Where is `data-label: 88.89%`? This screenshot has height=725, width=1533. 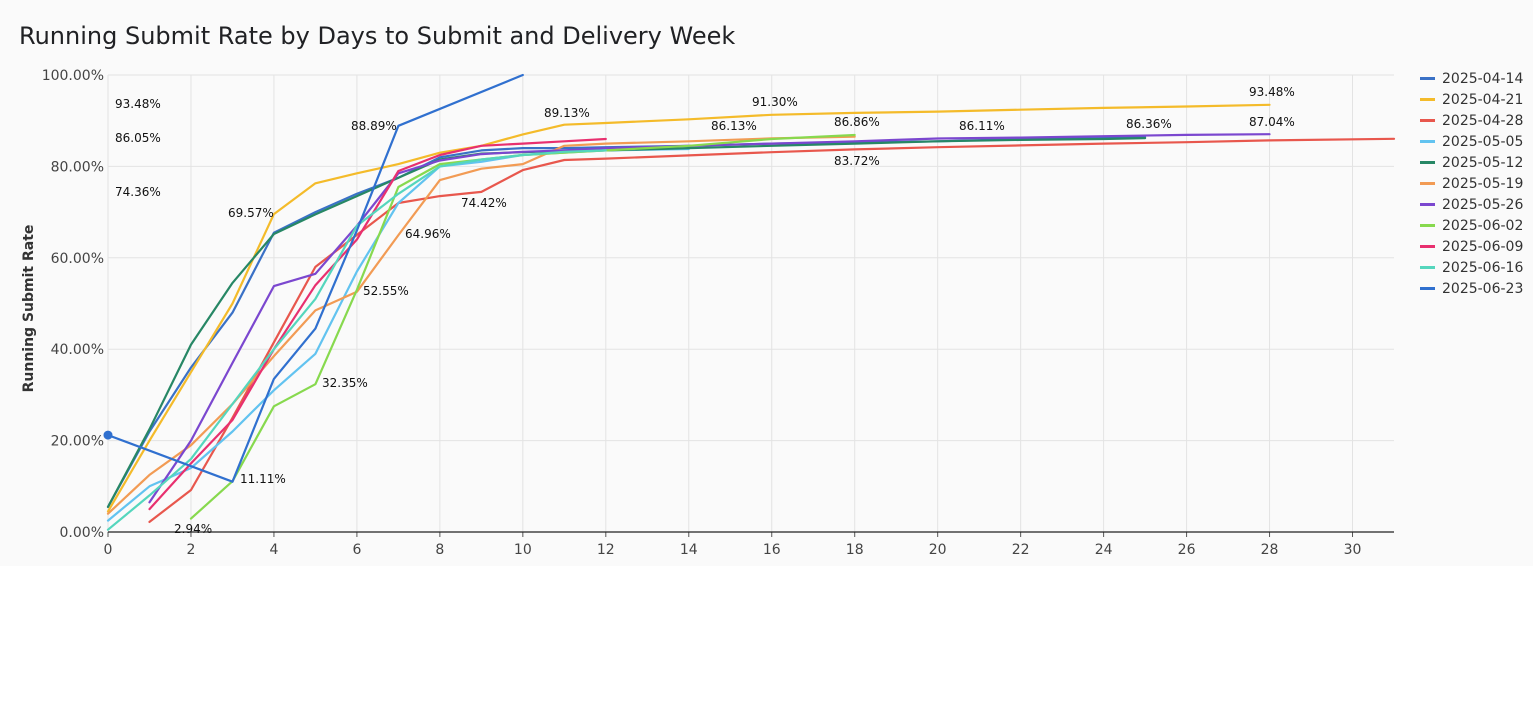
data-label: 88.89% is located at coordinates (374, 126).